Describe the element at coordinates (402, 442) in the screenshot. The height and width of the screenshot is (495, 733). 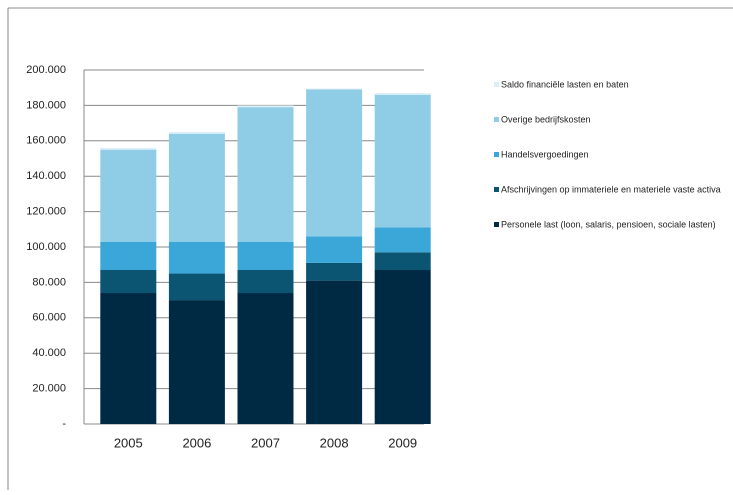
I see `x-tick-label: 2009` at that location.